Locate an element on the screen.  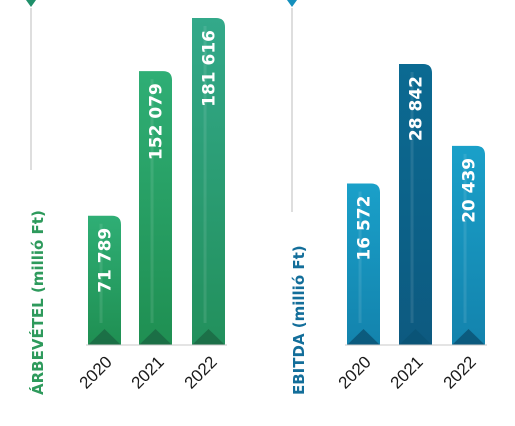
ebitda-bar-2022 is located at coordinates (468, 245).